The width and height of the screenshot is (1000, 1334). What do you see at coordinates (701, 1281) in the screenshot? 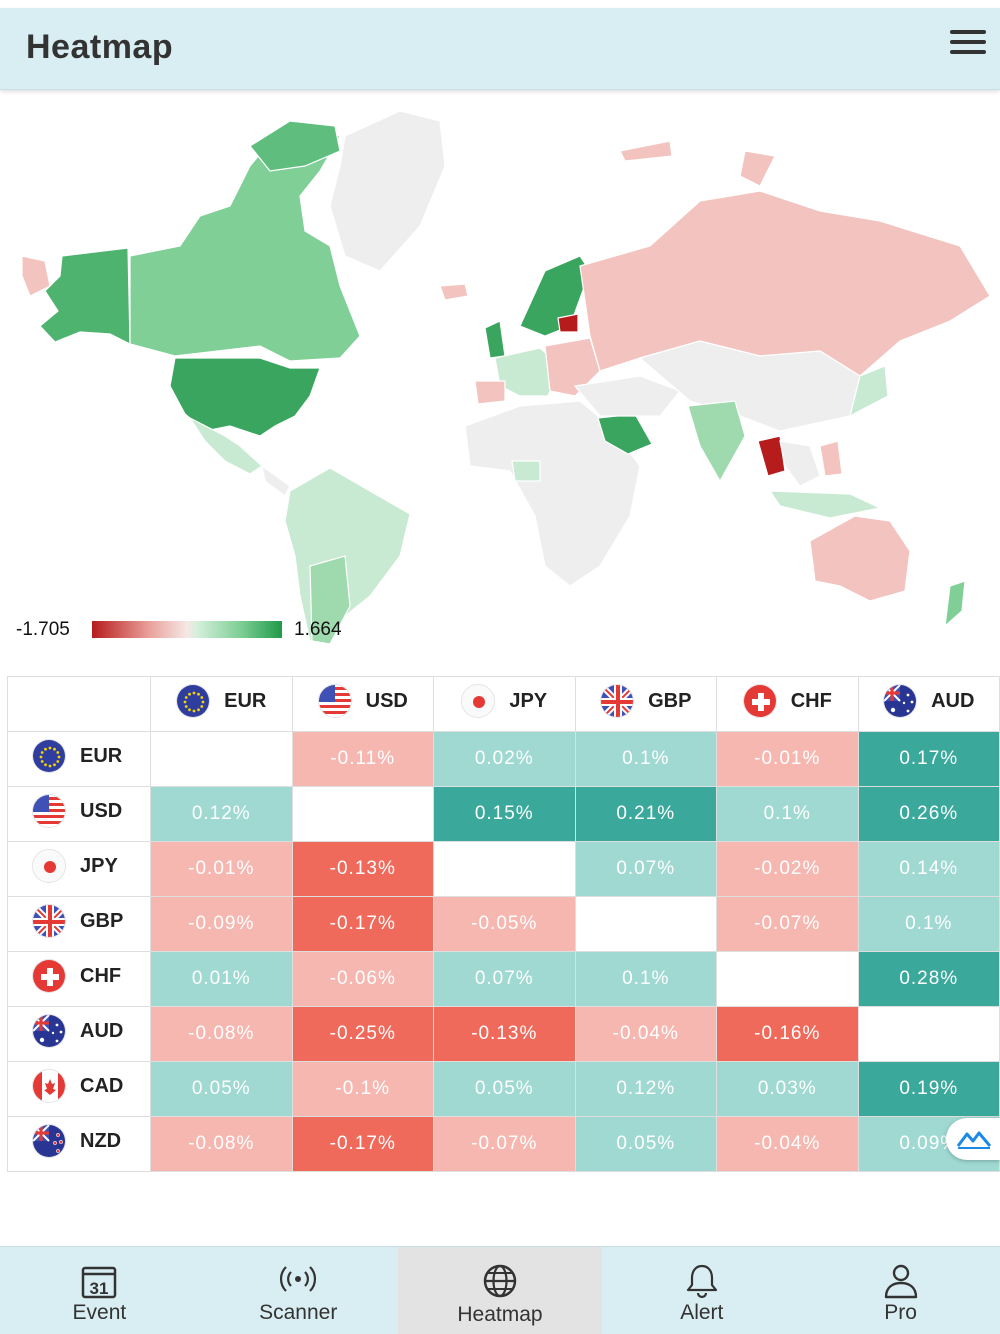
I see `bell-icon` at bounding box center [701, 1281].